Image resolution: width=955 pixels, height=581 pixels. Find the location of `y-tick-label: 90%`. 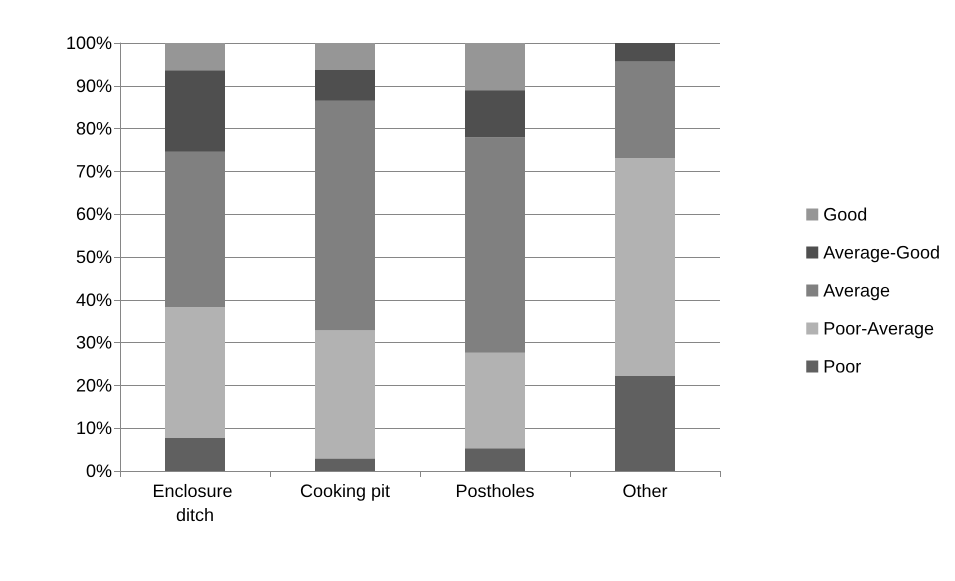

y-tick-label: 90% is located at coordinates (94, 86).